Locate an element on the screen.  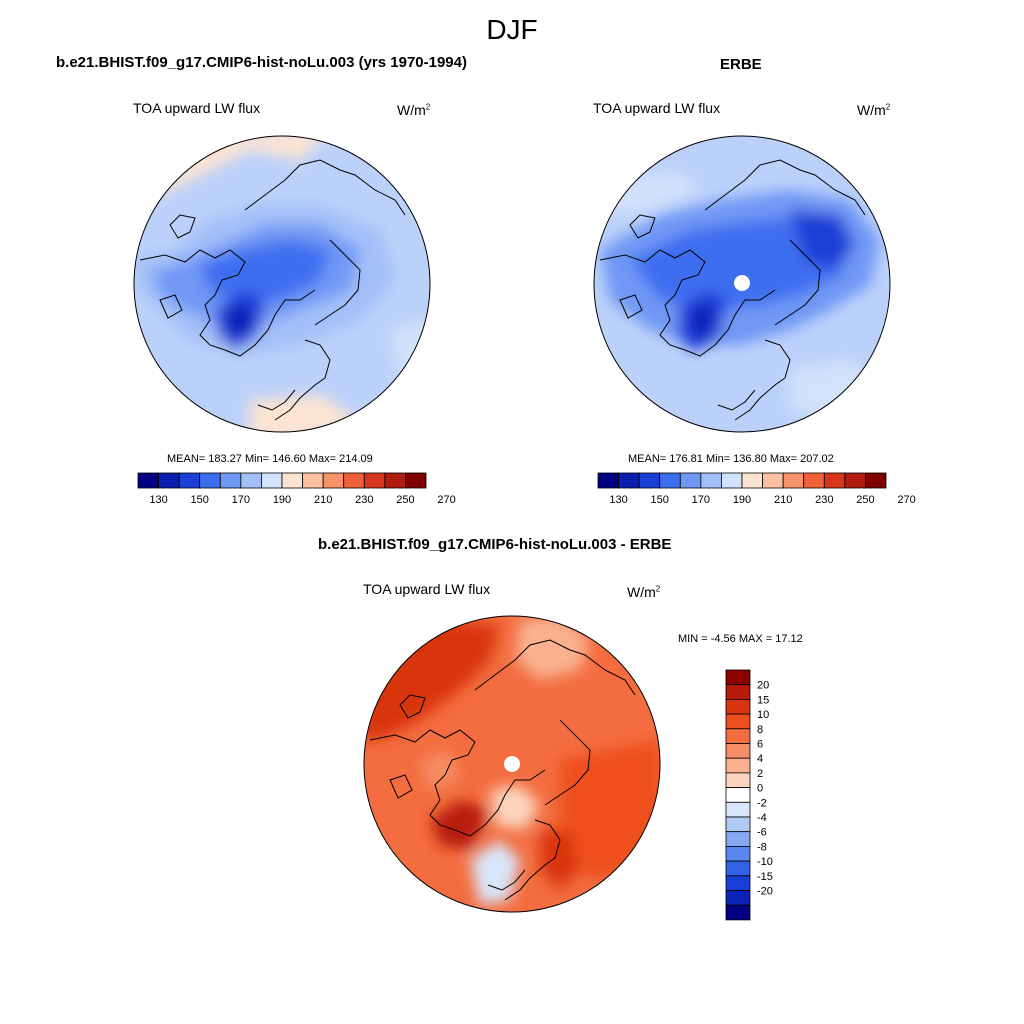
difference-colorbar-tick: 10 is located at coordinates (763, 715).